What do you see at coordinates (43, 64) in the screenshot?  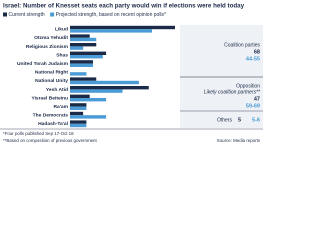 I see `category-label: United Torah Judaism` at bounding box center [43, 64].